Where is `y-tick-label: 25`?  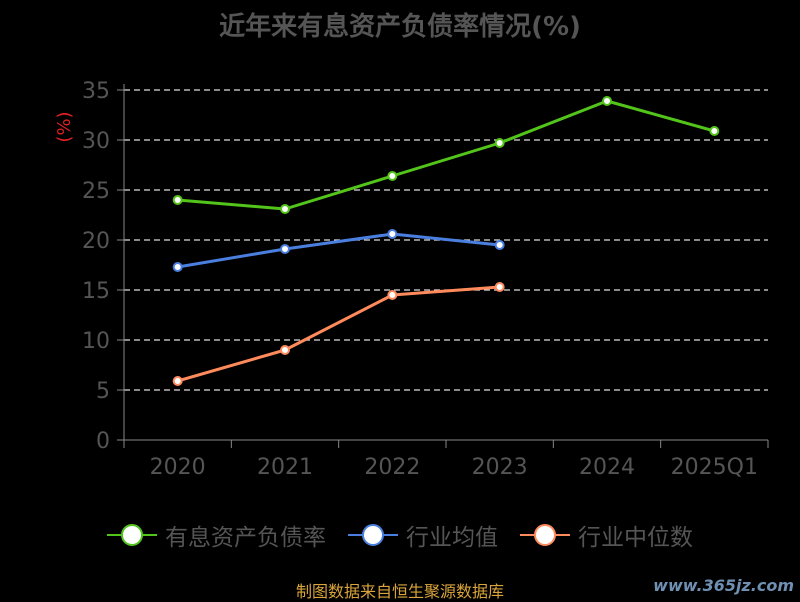 y-tick-label: 25 is located at coordinates (96, 191).